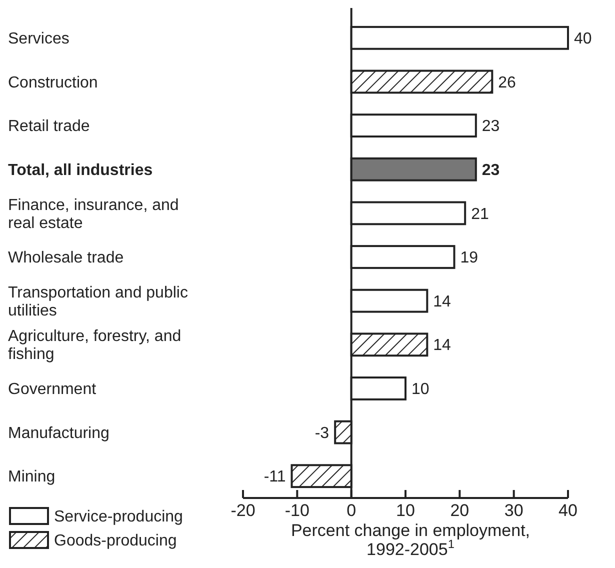 The image size is (615, 568). I want to click on y-tick-label: Finance, insurance, and real estate, so click(93, 214).